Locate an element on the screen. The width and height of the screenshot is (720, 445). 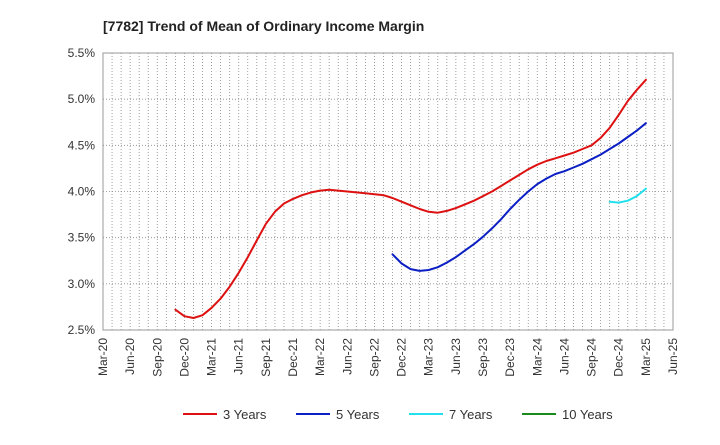
x-tick-label: Dec-23 is located at coordinates (510, 357).